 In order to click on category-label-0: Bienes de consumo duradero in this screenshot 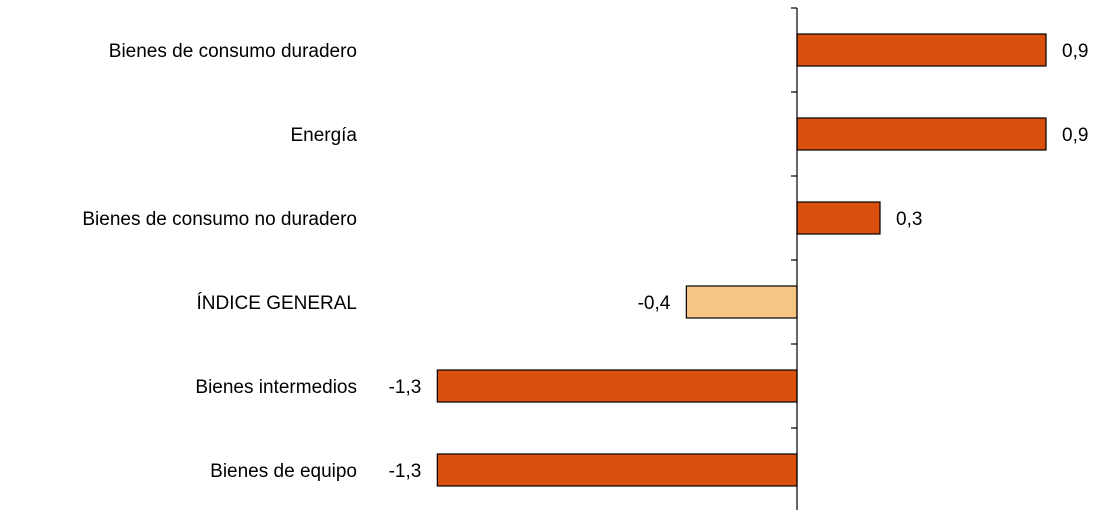, I will do `click(233, 51)`.